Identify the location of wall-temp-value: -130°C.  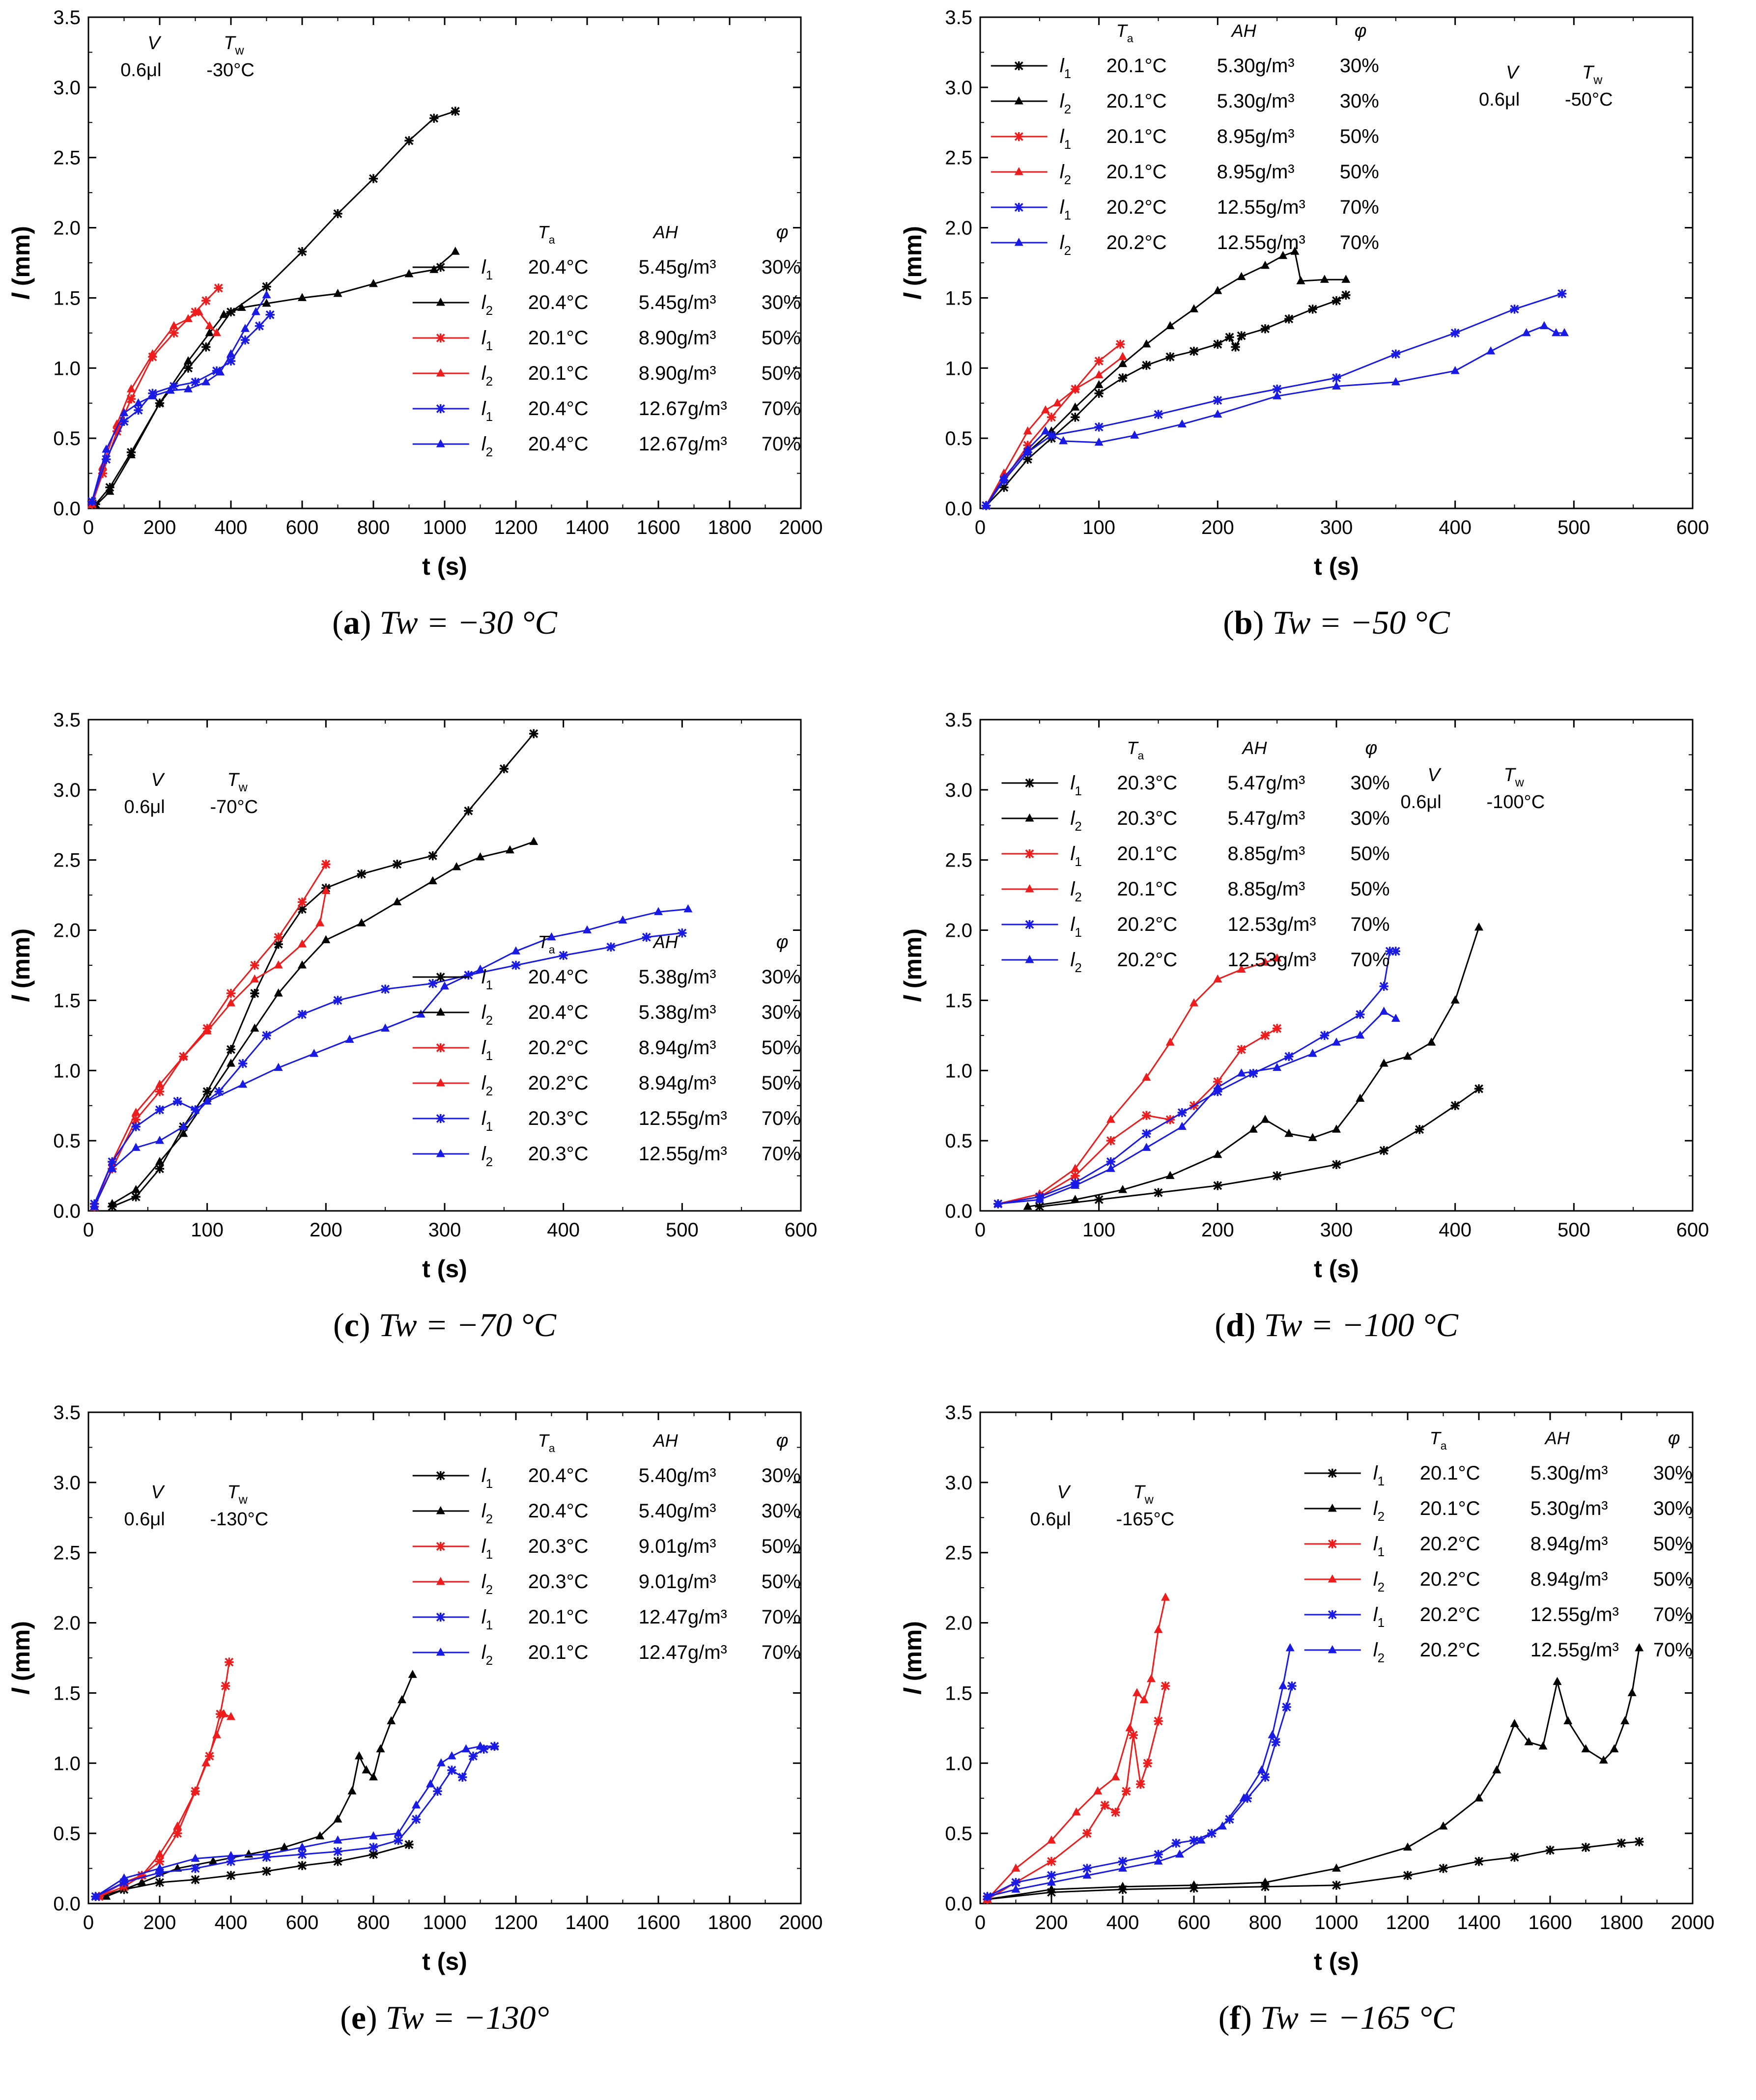
(239, 1519).